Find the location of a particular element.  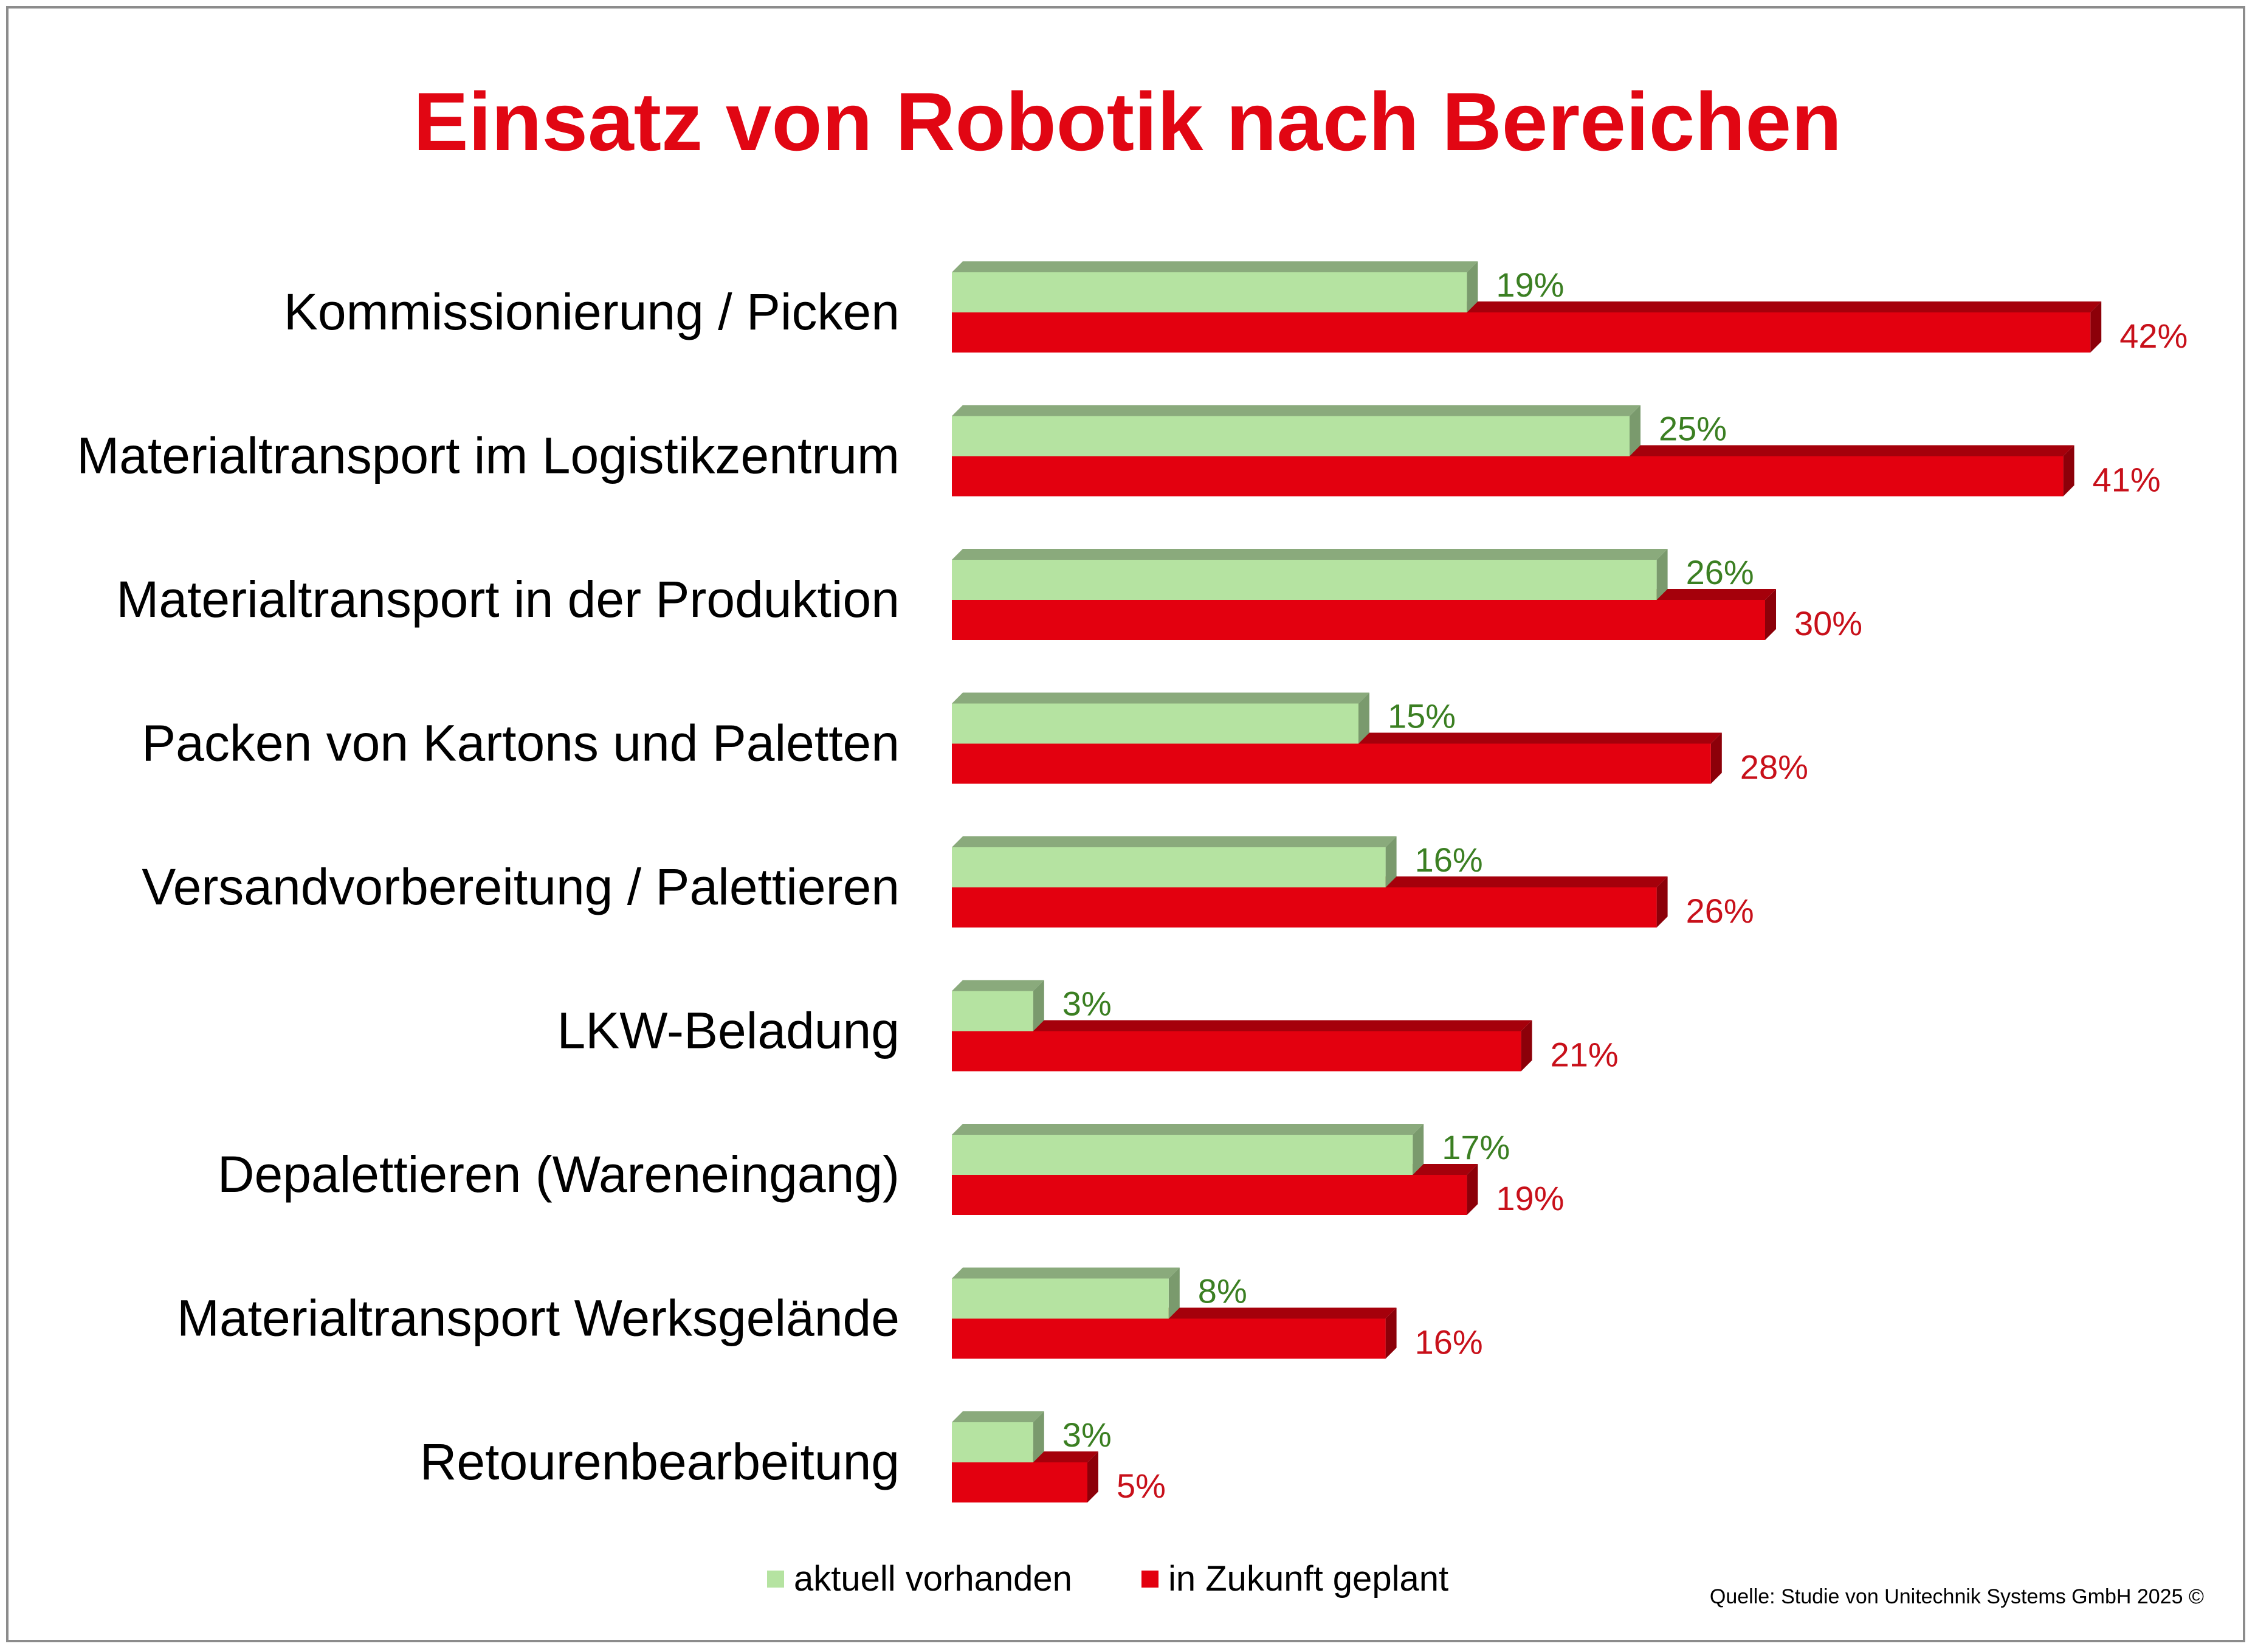

legend-swatch-current is located at coordinates (776, 1579).